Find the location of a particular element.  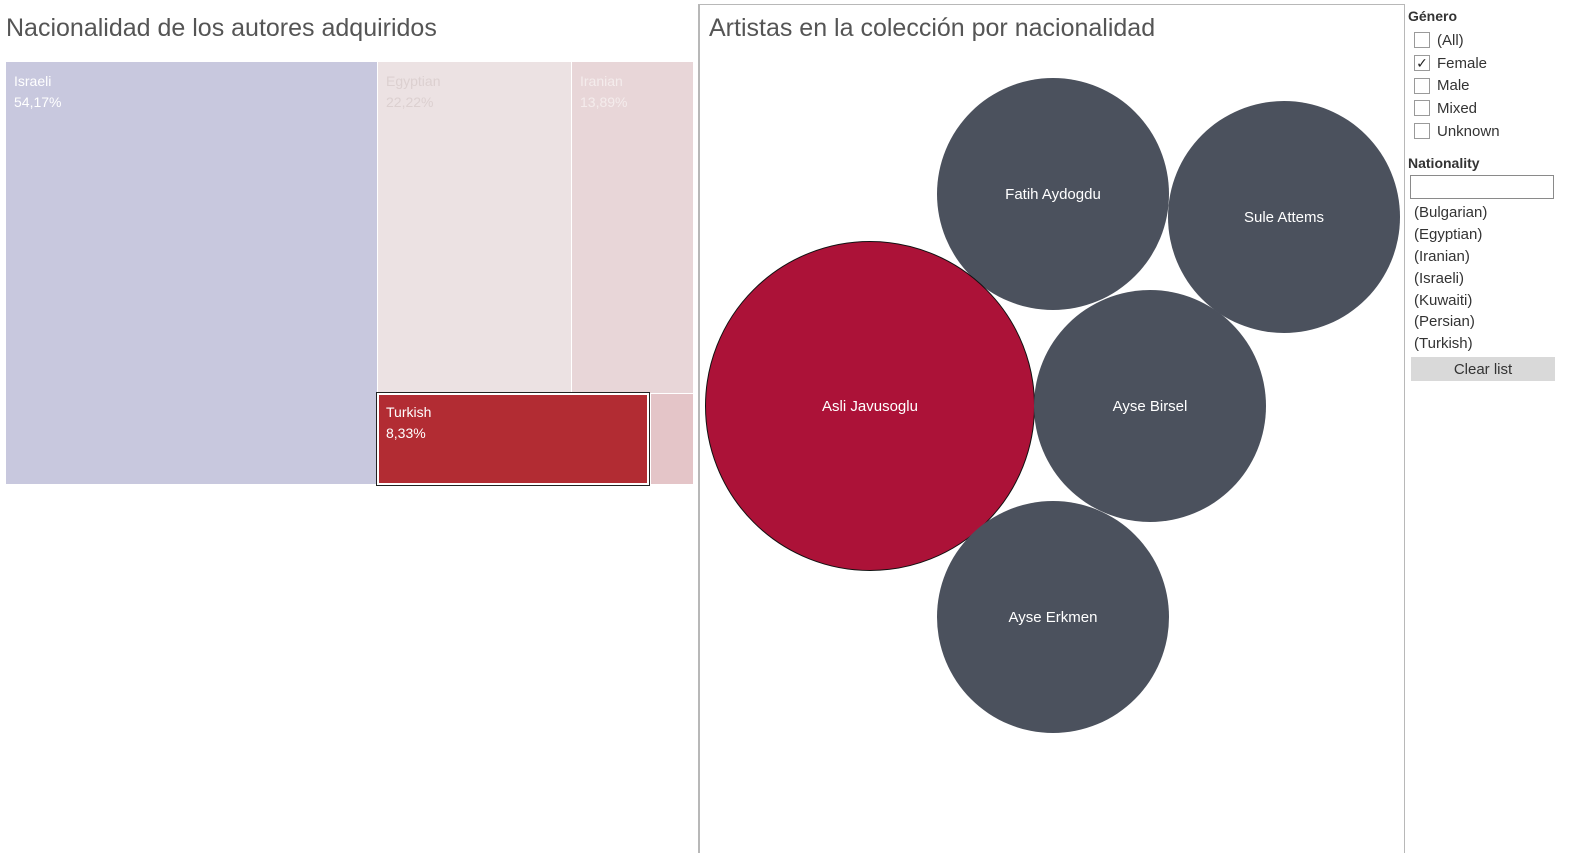

genero-option-female: ✓ Female is located at coordinates (1486, 63).